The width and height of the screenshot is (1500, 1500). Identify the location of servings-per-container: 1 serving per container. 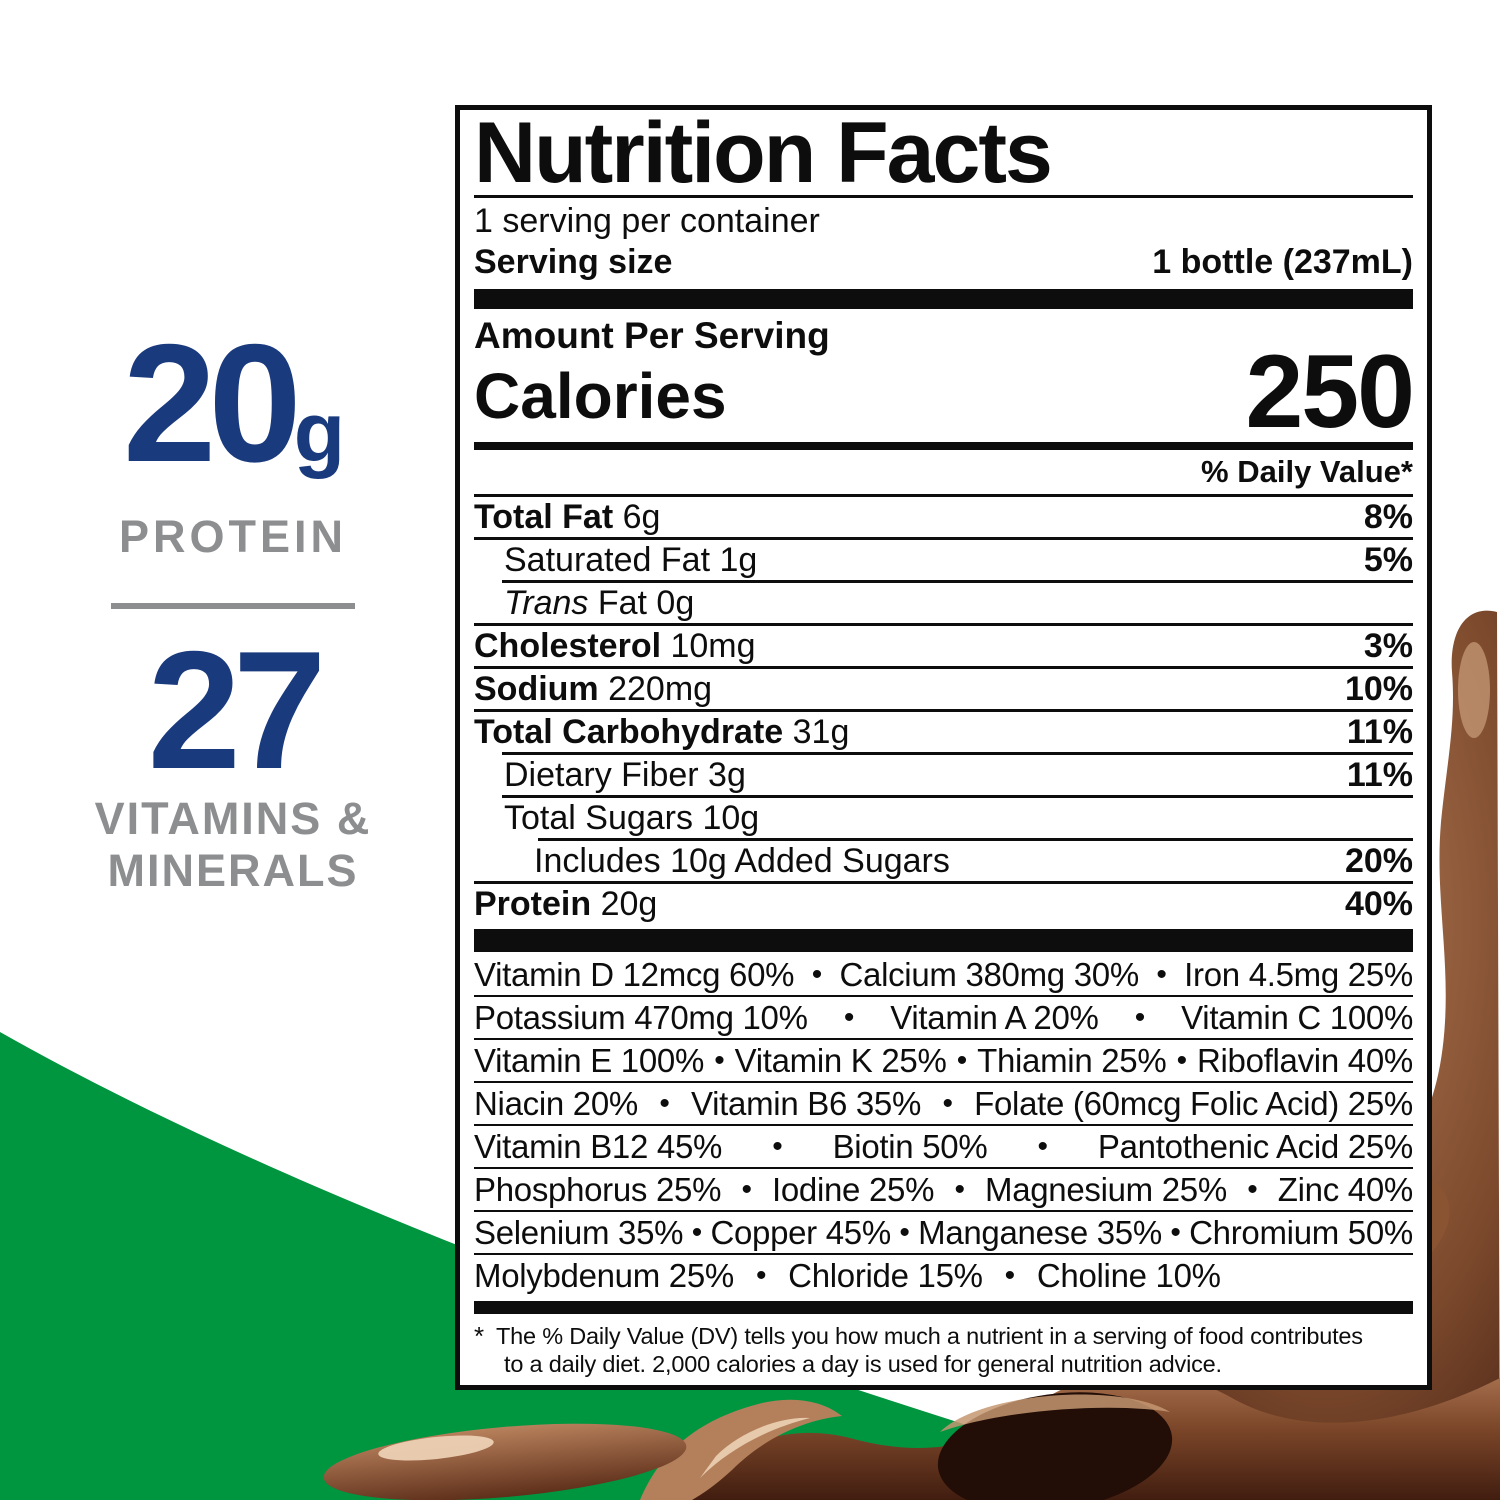
(647, 221).